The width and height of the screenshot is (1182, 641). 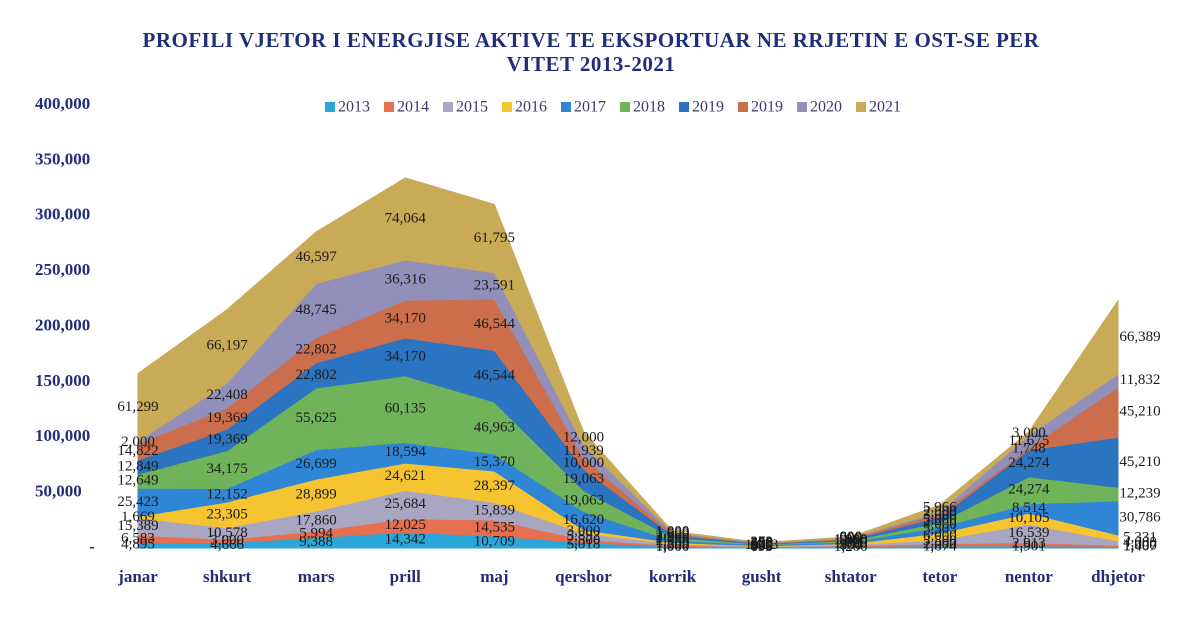 I want to click on data-label: 19,063, so click(x=583, y=500).